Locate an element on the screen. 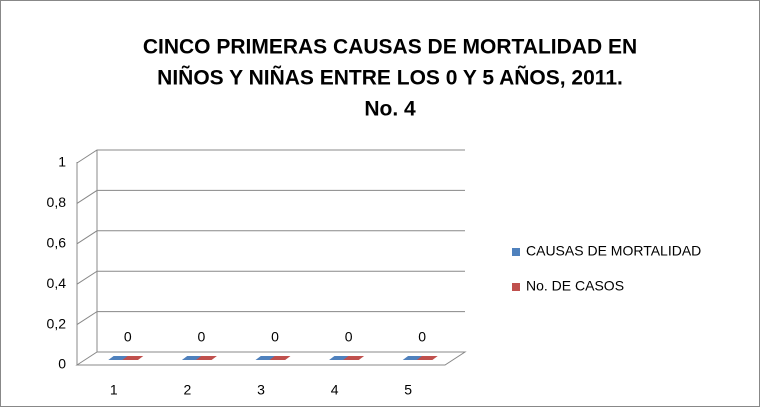  x-tick-label: 5 is located at coordinates (408, 390).